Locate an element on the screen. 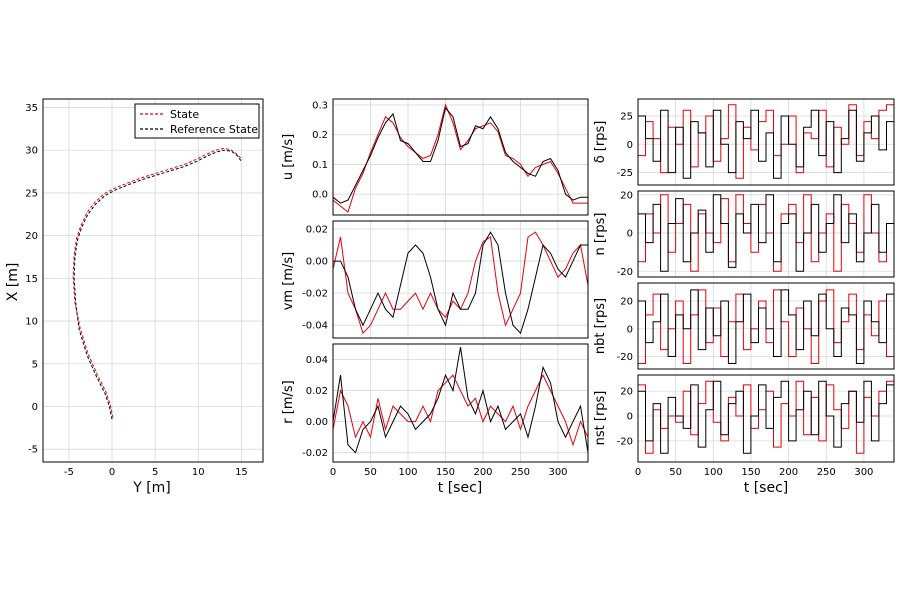 This screenshot has height=600, width=900. r-series-state is located at coordinates (460, 410).